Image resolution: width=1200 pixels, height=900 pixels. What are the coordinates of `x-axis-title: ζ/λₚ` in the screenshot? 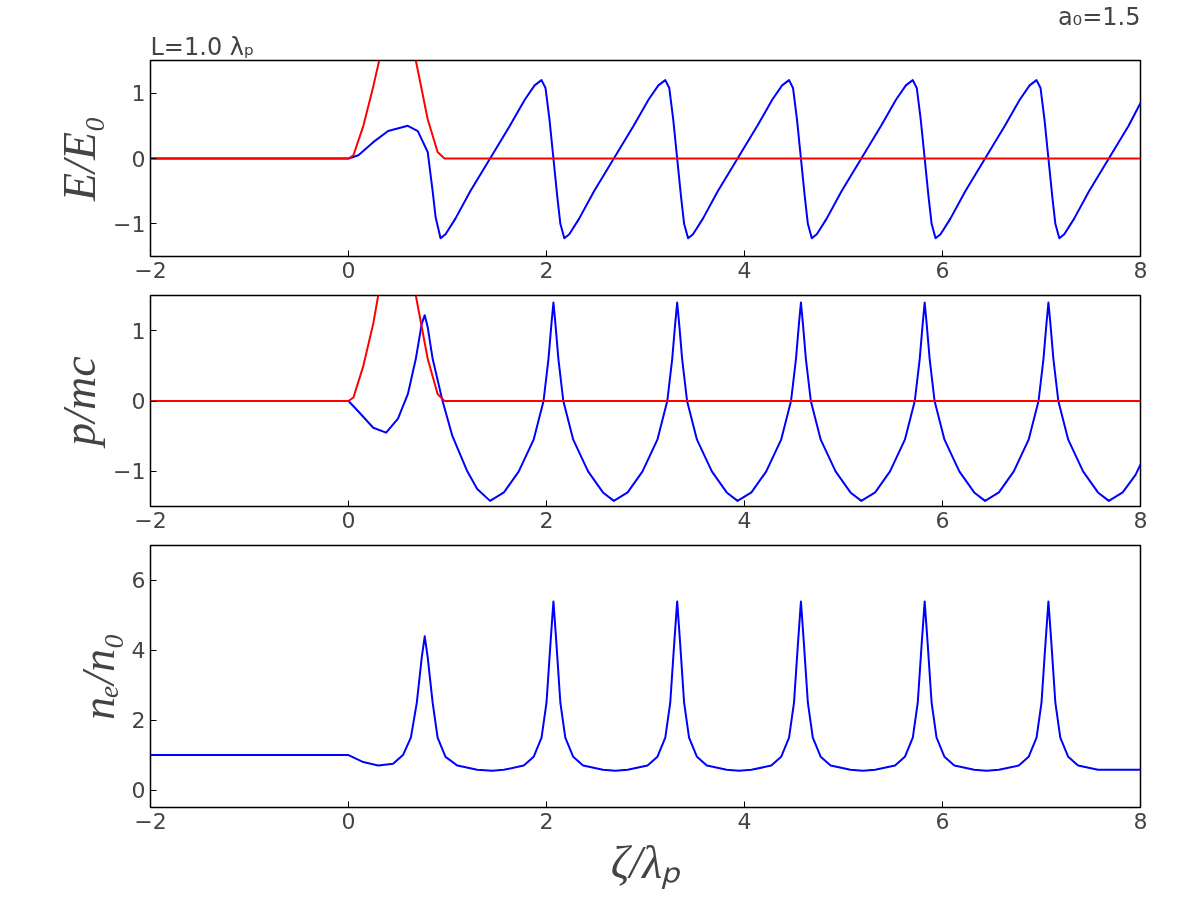 It's located at (646, 863).